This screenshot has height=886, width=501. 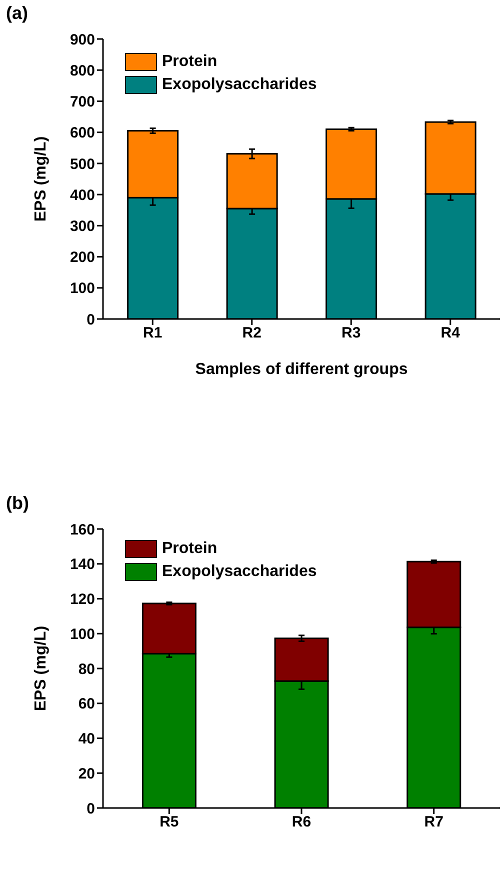 I want to click on y-tick-label: 80, so click(x=86, y=669).